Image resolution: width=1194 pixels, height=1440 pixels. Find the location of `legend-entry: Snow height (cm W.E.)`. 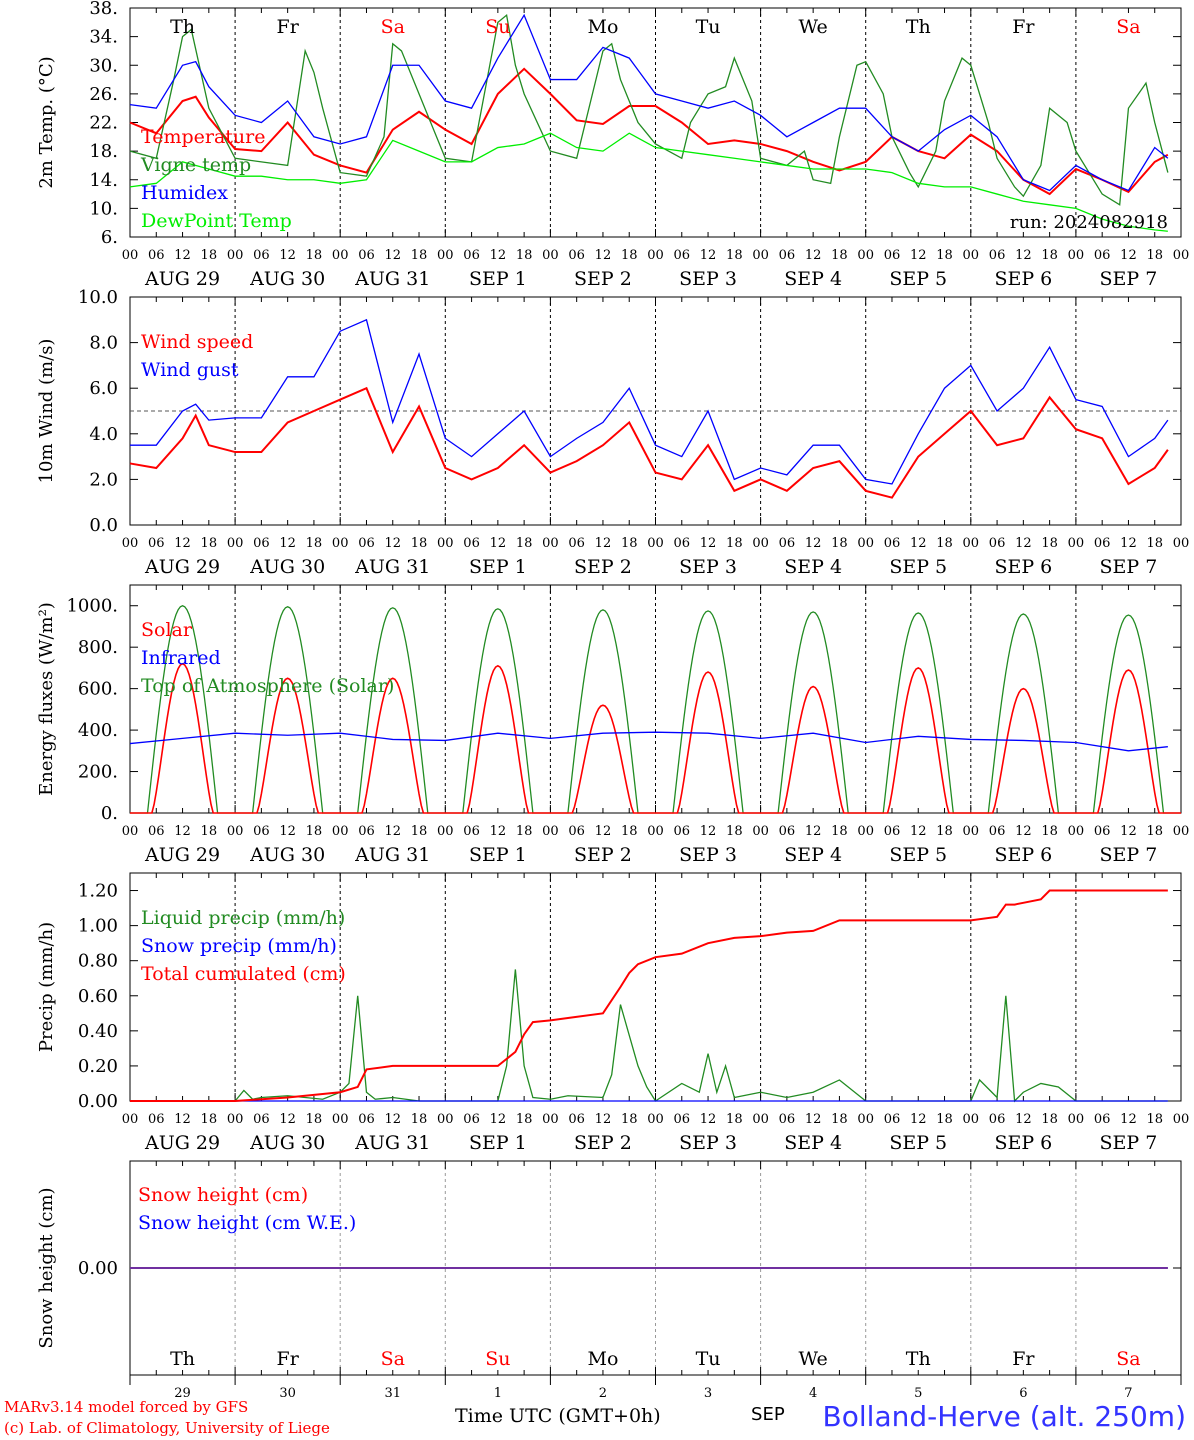

legend-entry: Snow height (cm W.E.) is located at coordinates (247, 1223).